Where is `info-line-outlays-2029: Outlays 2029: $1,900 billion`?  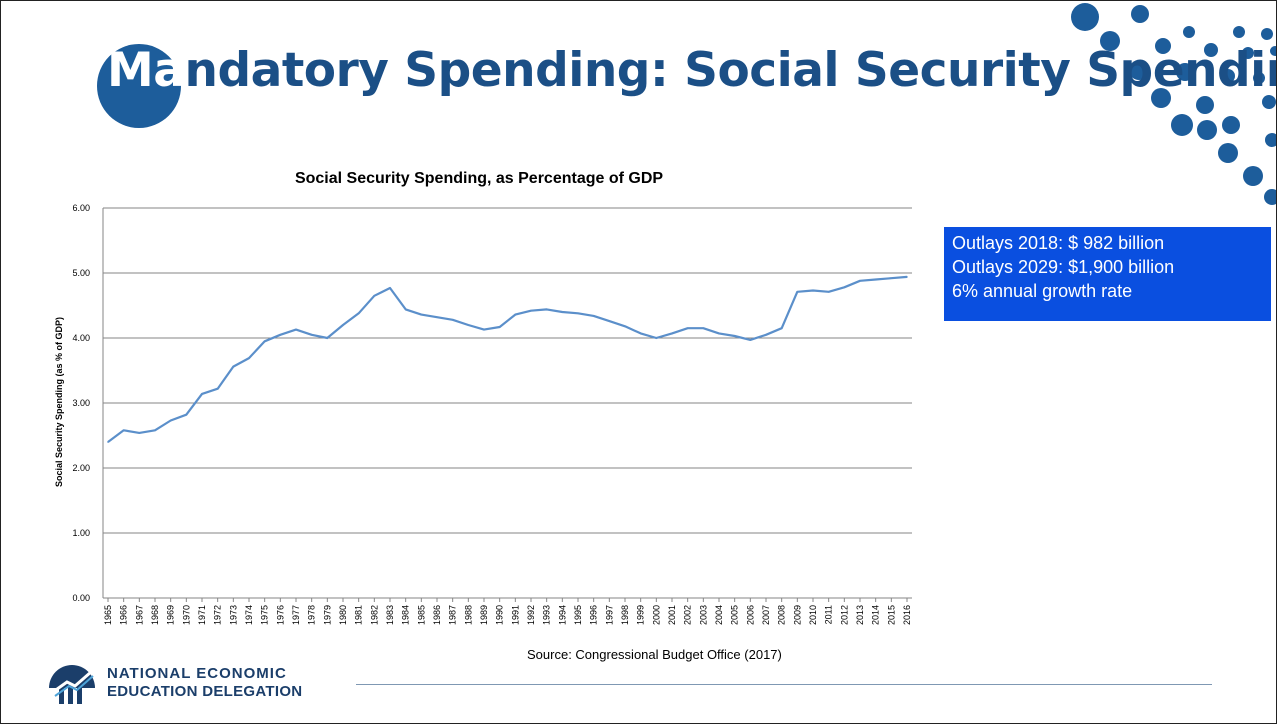 info-line-outlays-2029: Outlays 2029: $1,900 billion is located at coordinates (1063, 267).